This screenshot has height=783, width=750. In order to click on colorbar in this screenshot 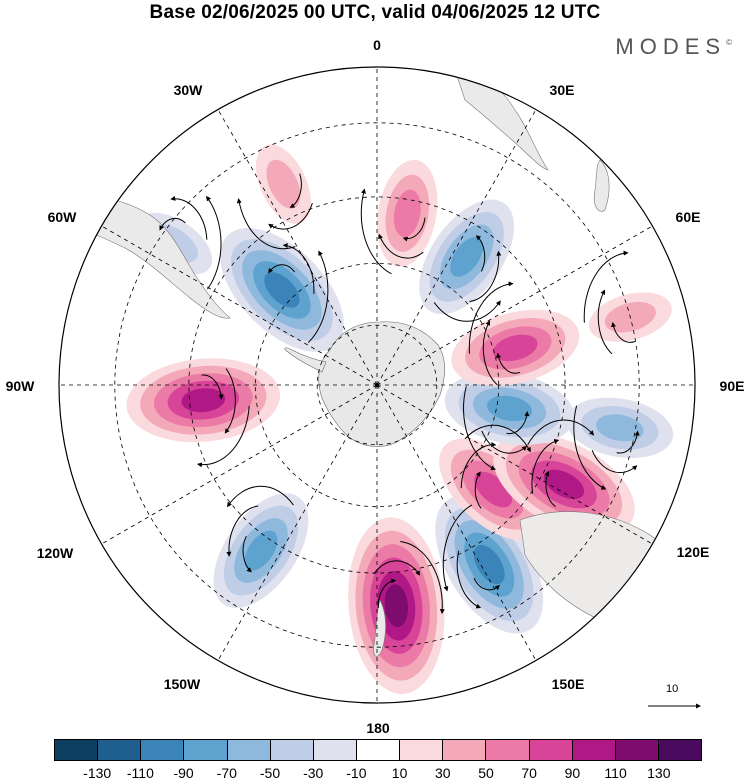, I will do `click(378, 750)`.